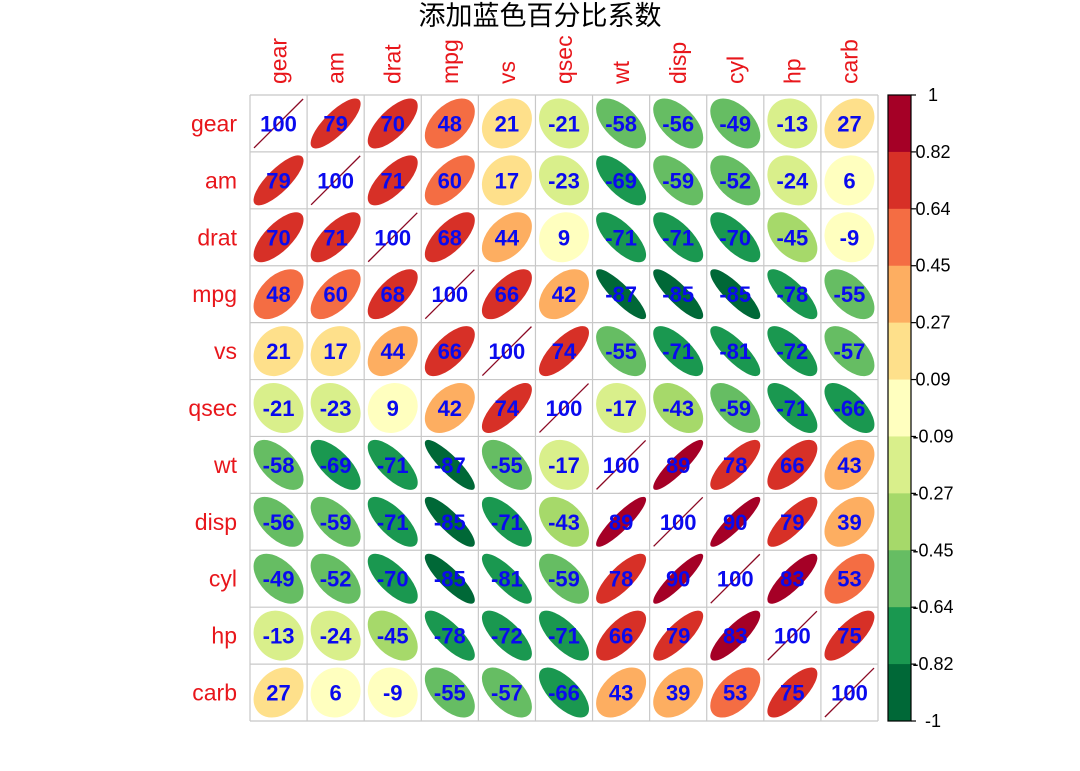 This screenshot has width=1080, height=771. I want to click on matrix-cell: -13, so click(278, 635).